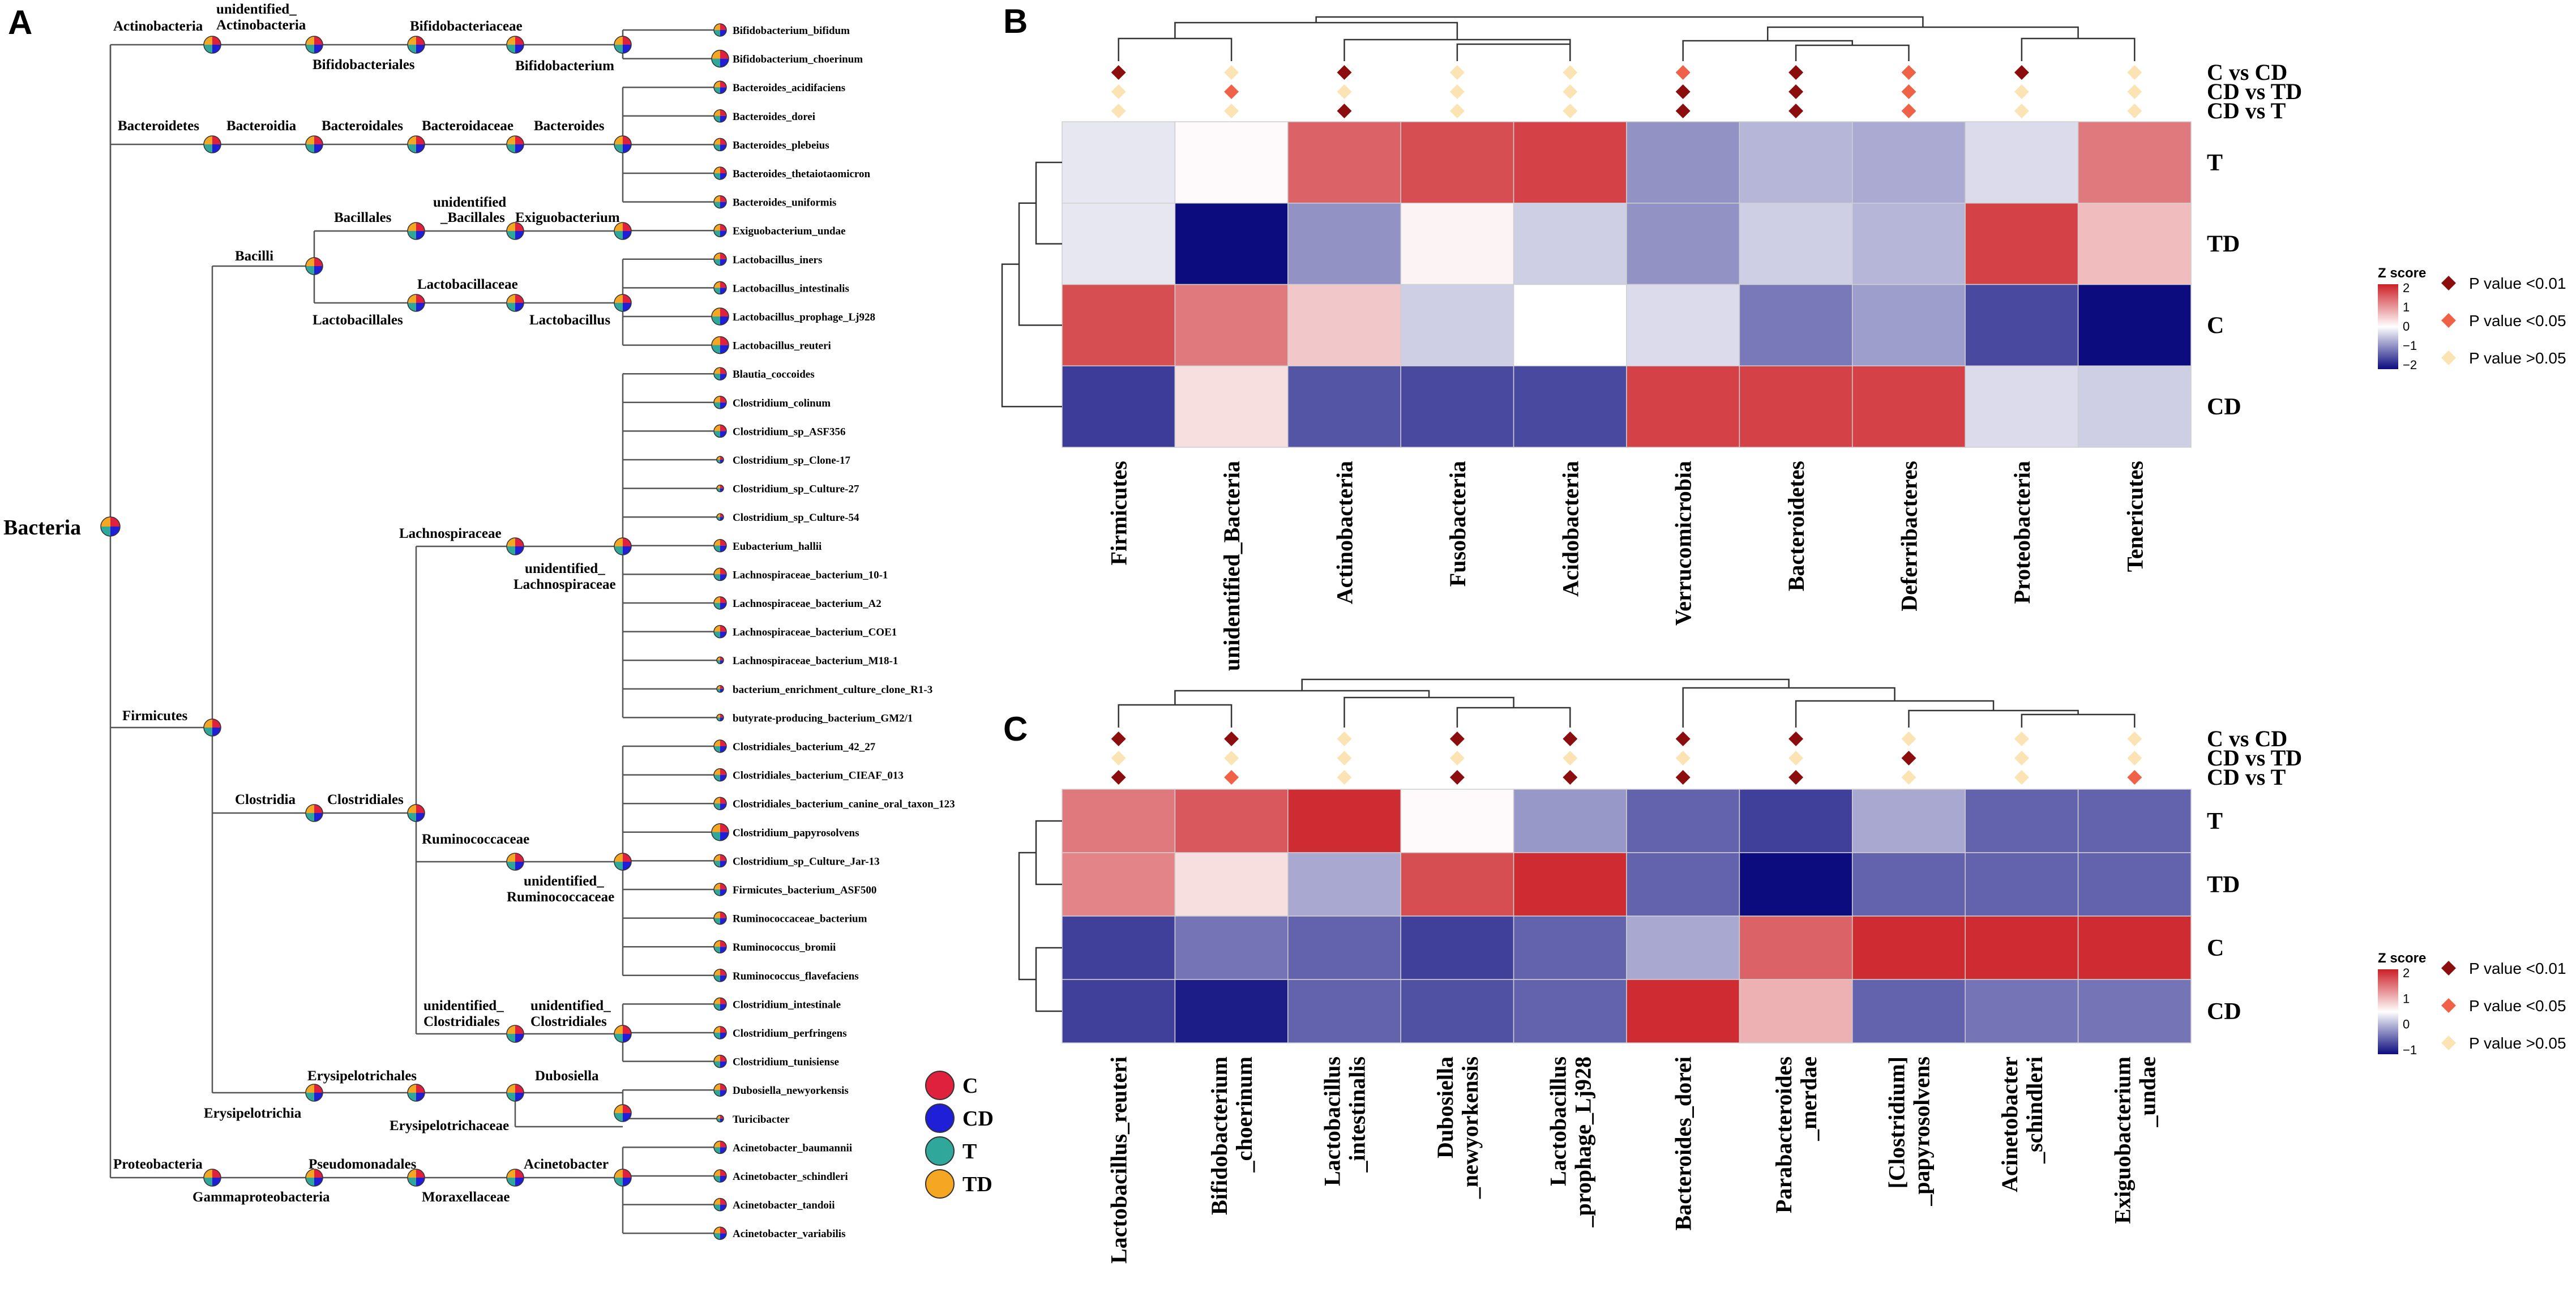 The image size is (2576, 1309). I want to click on legend-swatch-td, so click(940, 1184).